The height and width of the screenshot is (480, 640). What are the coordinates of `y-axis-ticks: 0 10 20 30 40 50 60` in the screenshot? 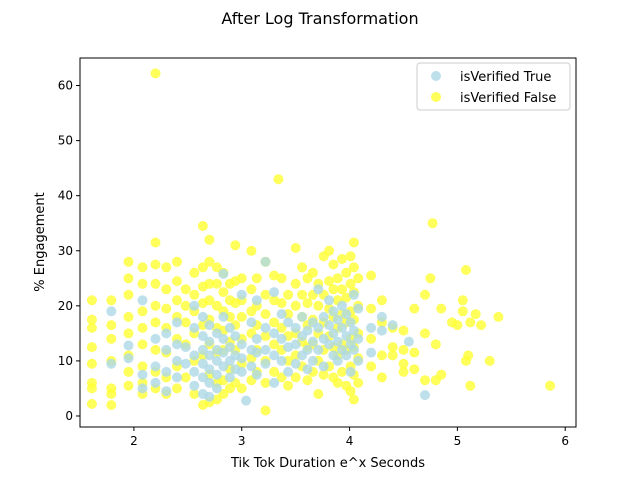 It's located at (69, 251).